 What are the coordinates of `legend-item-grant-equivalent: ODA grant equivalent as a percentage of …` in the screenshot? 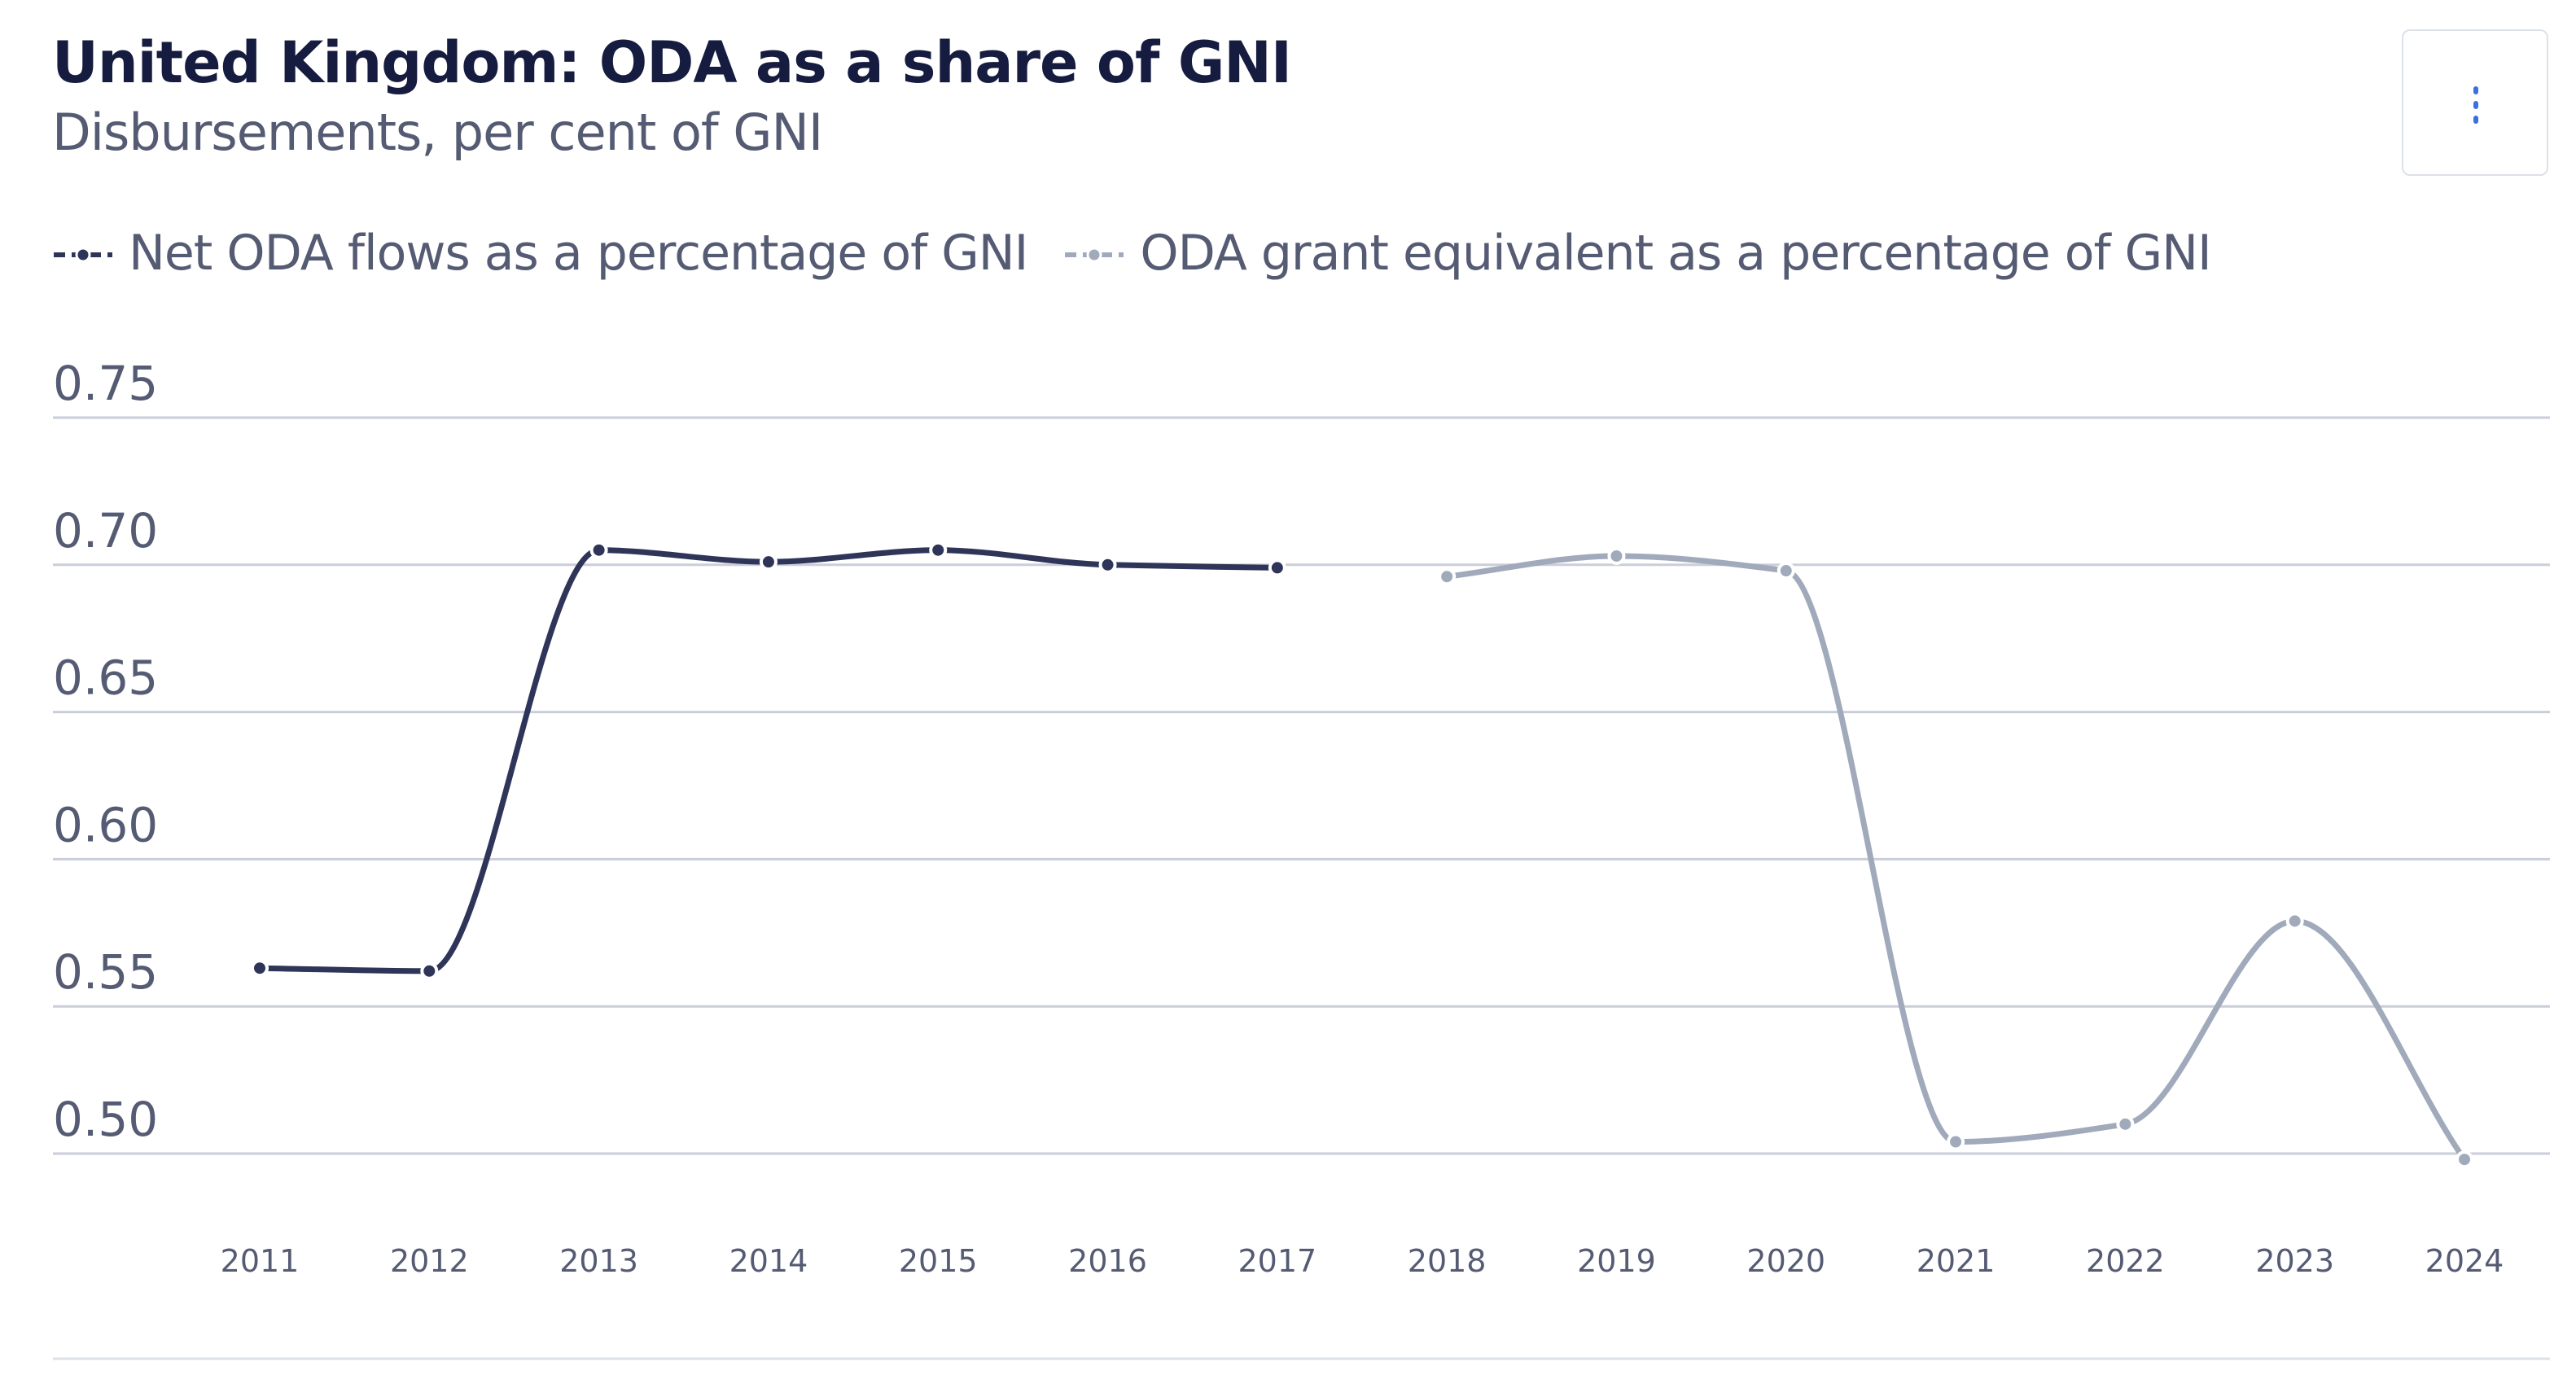 It's located at (1637, 254).